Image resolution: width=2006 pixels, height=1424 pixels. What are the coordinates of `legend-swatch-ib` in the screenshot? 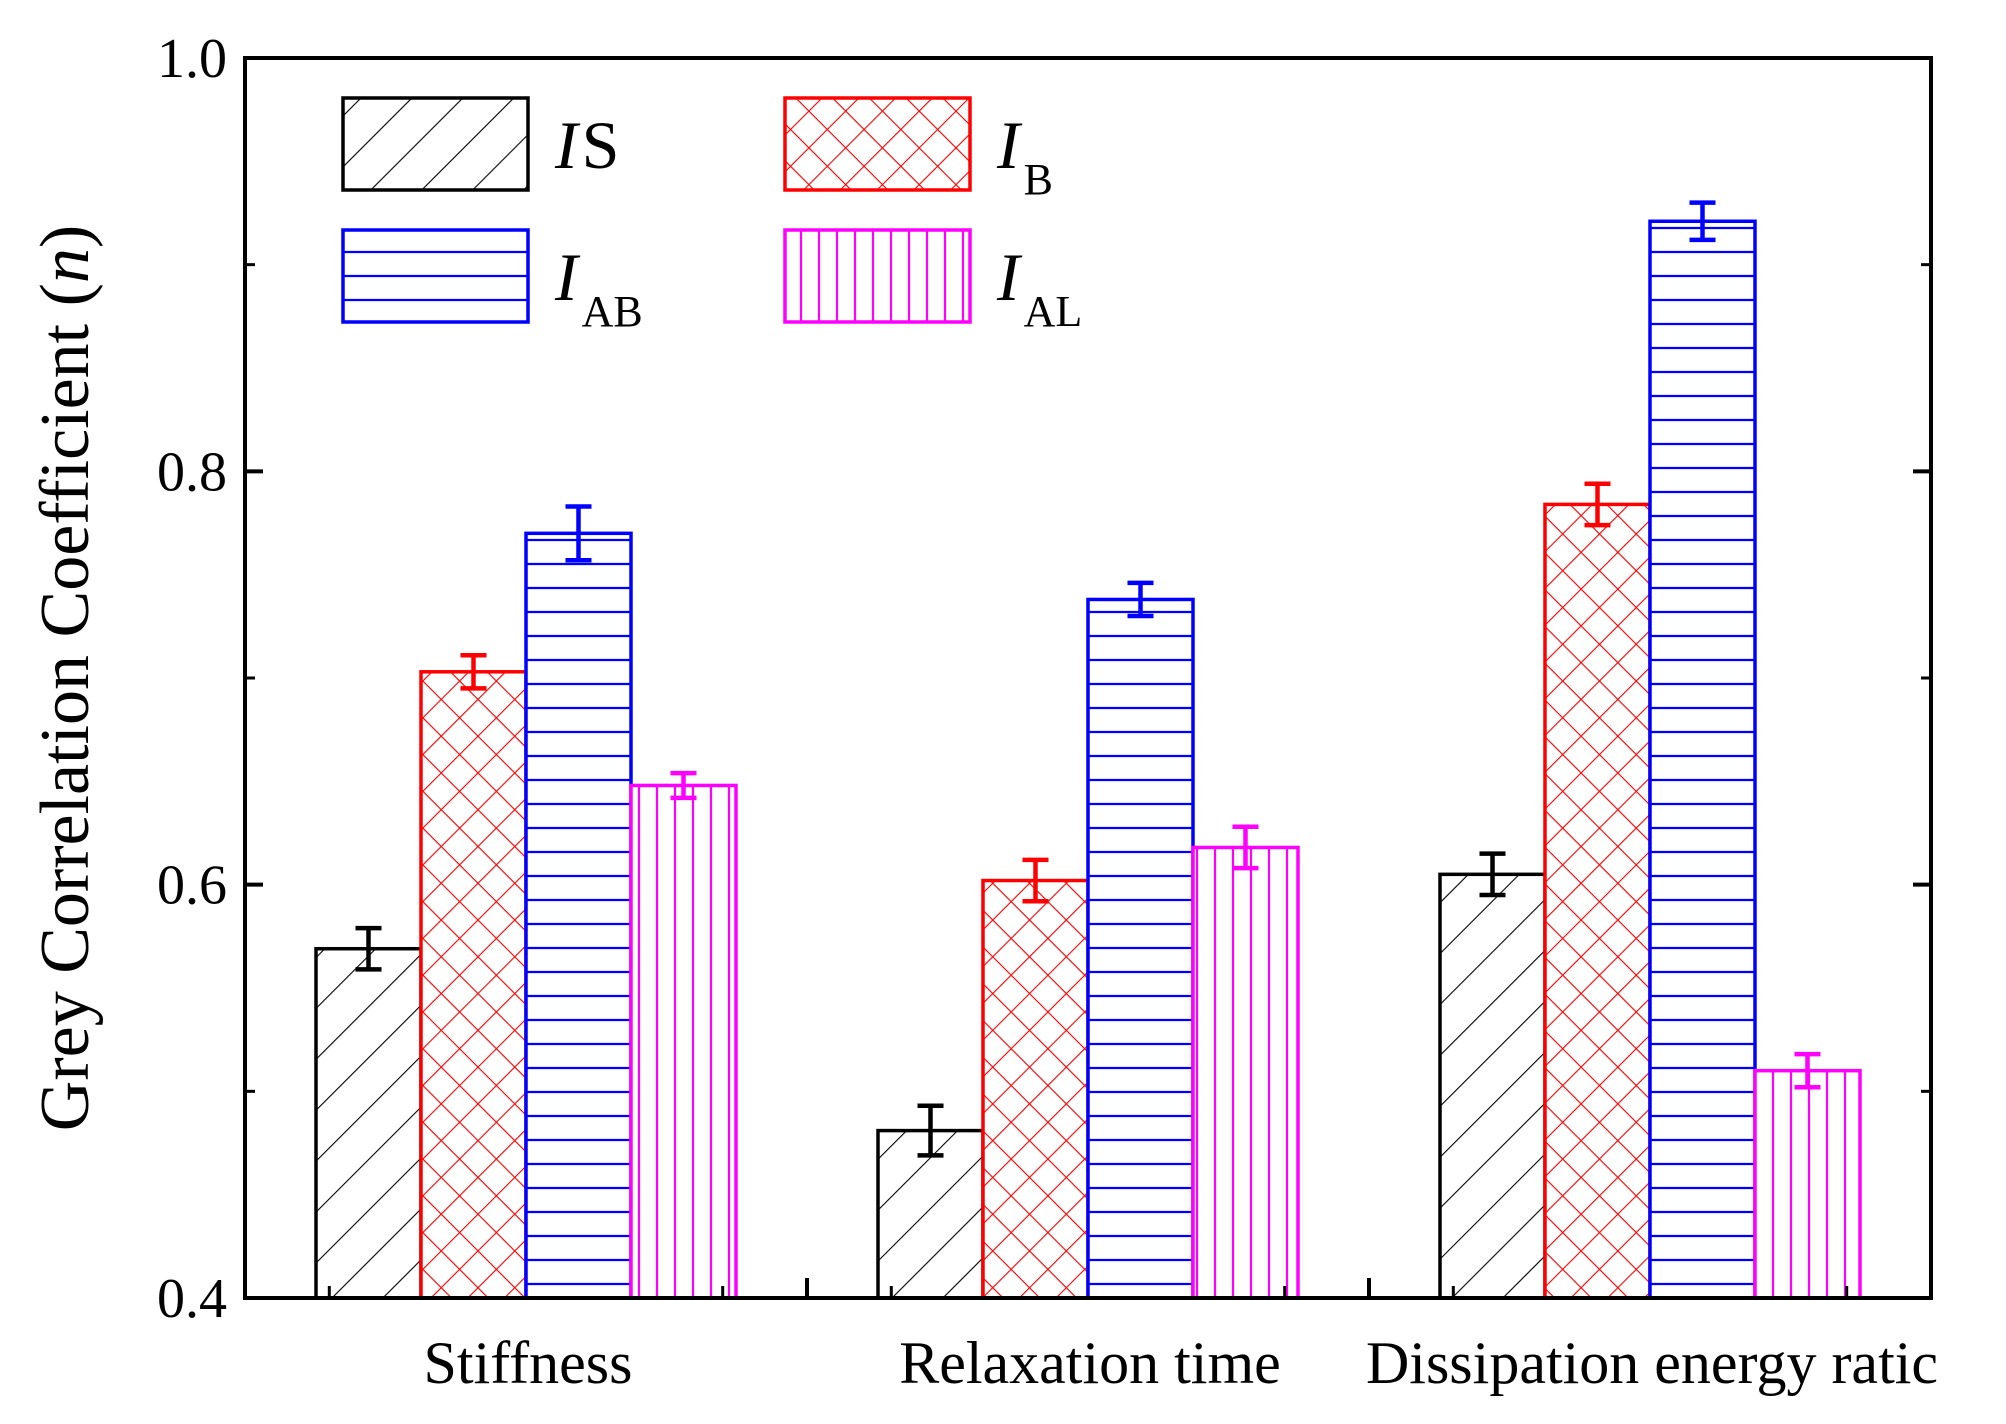 It's located at (877, 144).